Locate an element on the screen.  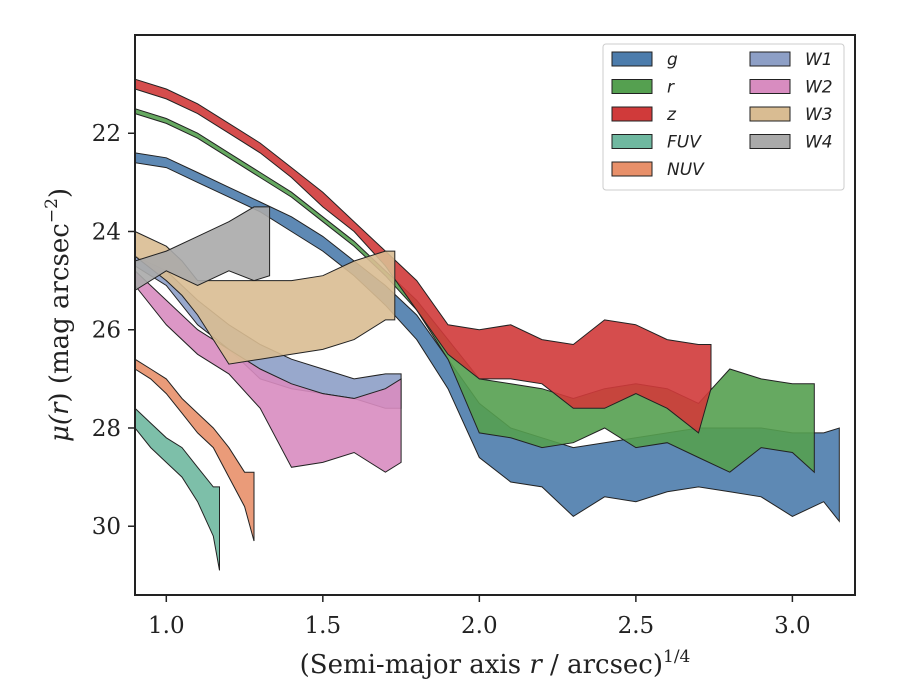
legend-swatch-z is located at coordinates (632, 114).